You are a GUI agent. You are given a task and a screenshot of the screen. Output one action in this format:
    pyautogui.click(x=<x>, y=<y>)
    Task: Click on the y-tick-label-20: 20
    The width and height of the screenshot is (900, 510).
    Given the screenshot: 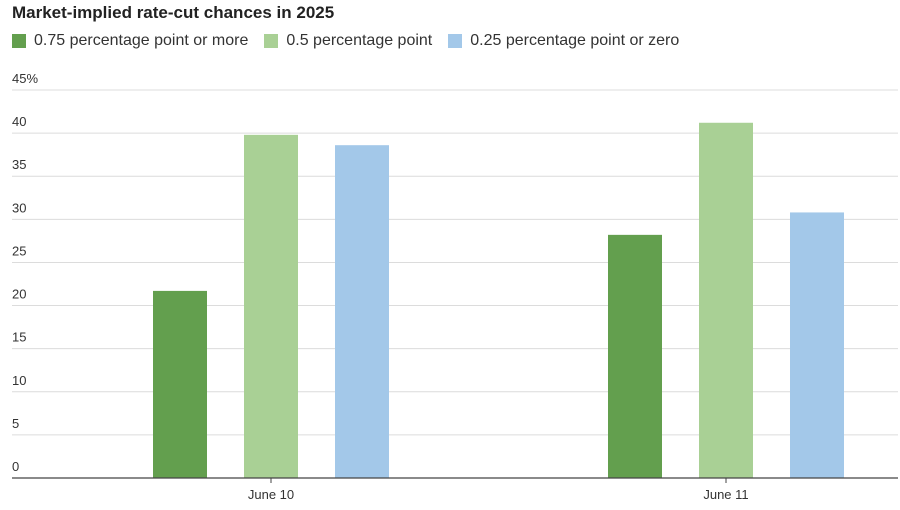 What is the action you would take?
    pyautogui.click(x=19, y=294)
    